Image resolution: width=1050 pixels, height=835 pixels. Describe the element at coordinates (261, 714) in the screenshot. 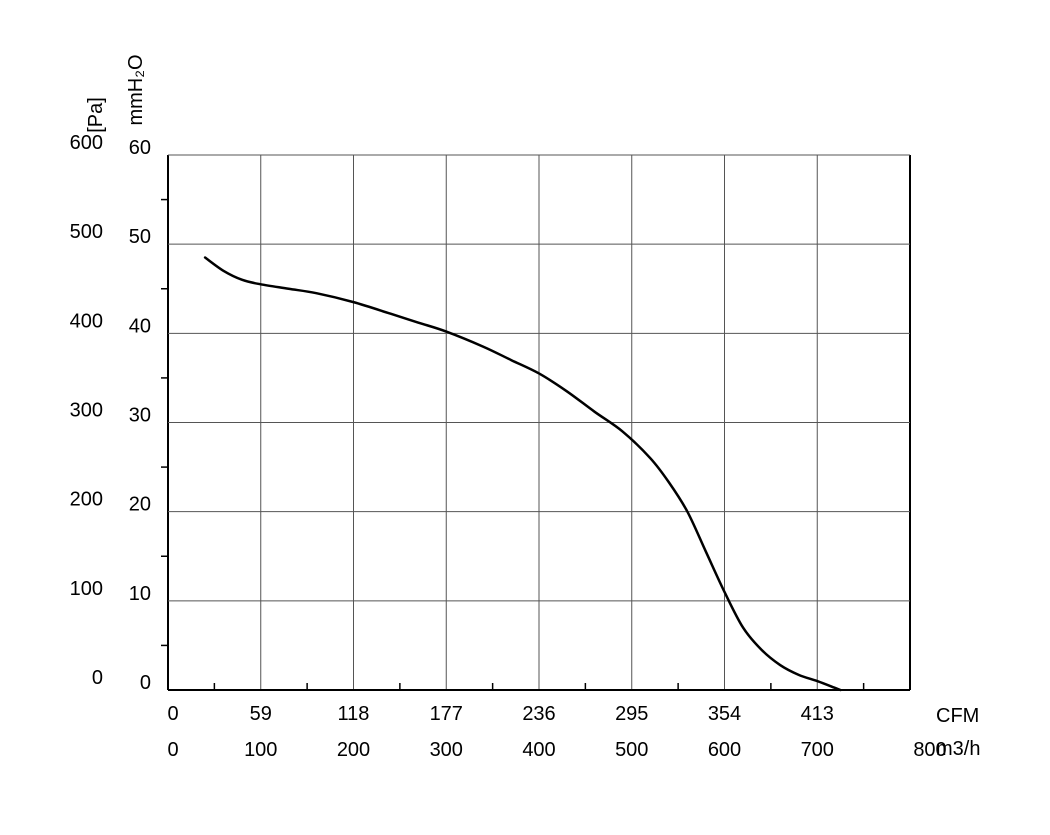

I see `x-tick-label-cfm: 59` at that location.